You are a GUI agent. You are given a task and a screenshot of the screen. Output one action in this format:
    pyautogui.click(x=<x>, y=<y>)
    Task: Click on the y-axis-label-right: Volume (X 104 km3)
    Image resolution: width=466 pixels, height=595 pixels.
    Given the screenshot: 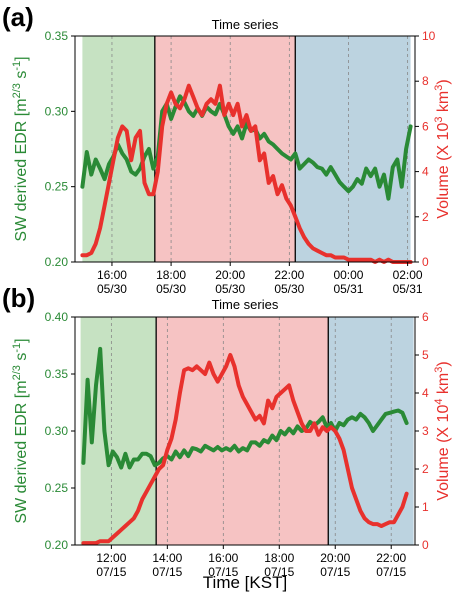 What is the action you would take?
    pyautogui.click(x=442, y=430)
    